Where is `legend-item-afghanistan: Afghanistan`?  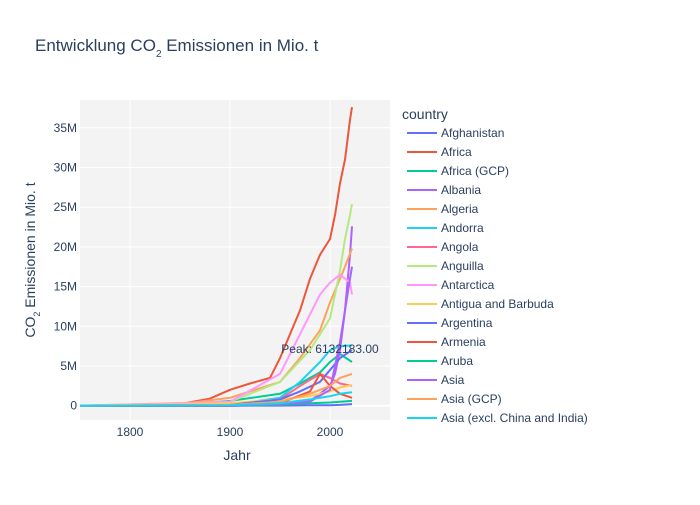 legend-item-afghanistan: Afghanistan is located at coordinates (455, 133).